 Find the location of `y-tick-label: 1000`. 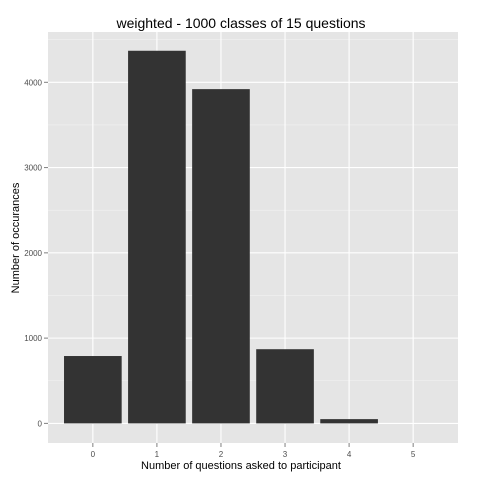

y-tick-label: 1000 is located at coordinates (33, 338).